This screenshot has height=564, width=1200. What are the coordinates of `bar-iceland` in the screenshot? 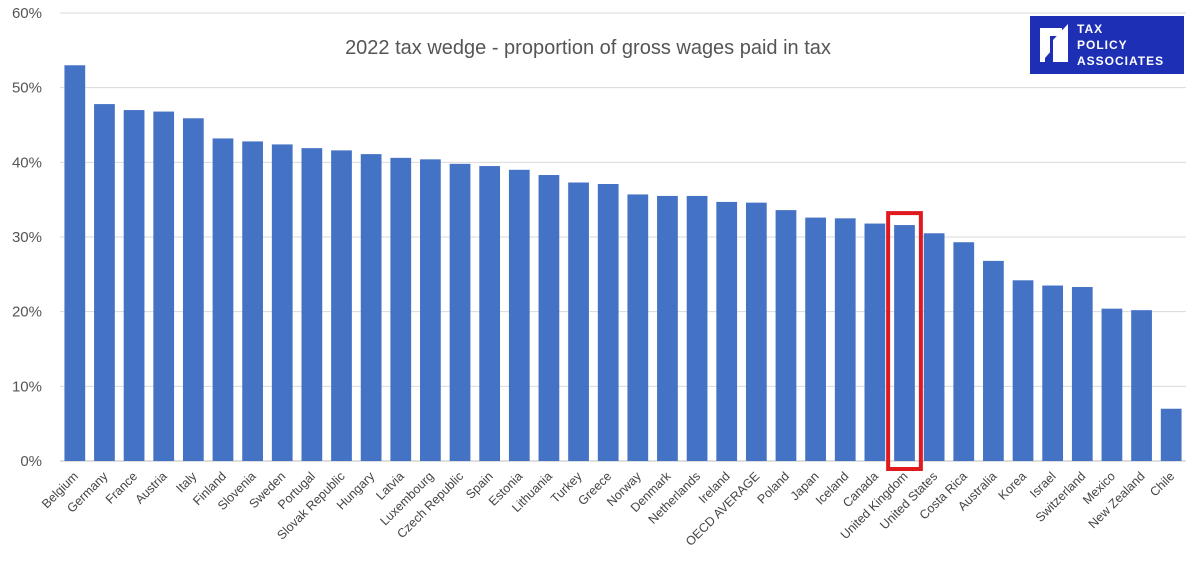 It's located at (845, 339).